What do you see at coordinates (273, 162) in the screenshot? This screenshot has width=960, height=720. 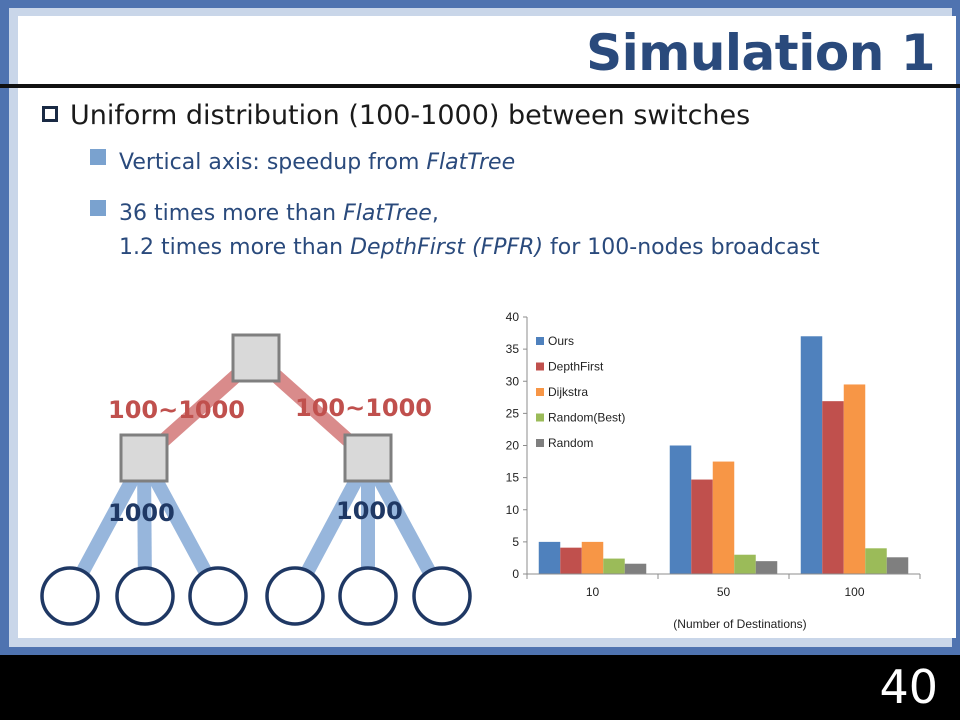 I see `sub-bullet-1-text: Vertical axis: speedup from` at bounding box center [273, 162].